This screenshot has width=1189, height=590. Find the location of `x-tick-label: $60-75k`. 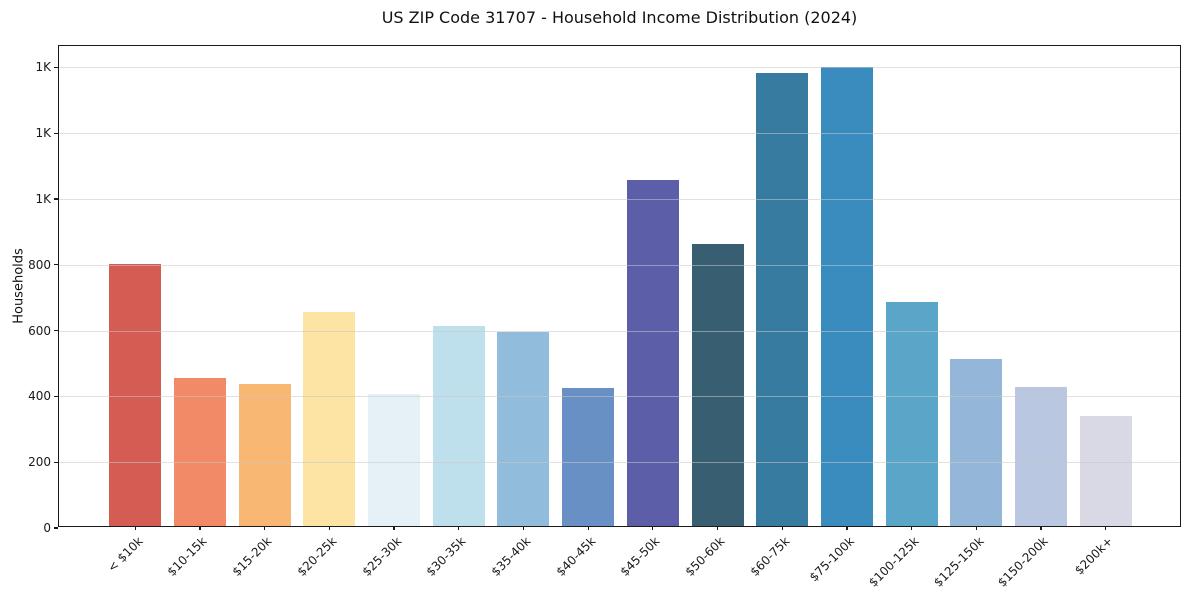

x-tick-label: $60-75k is located at coordinates (770, 556).